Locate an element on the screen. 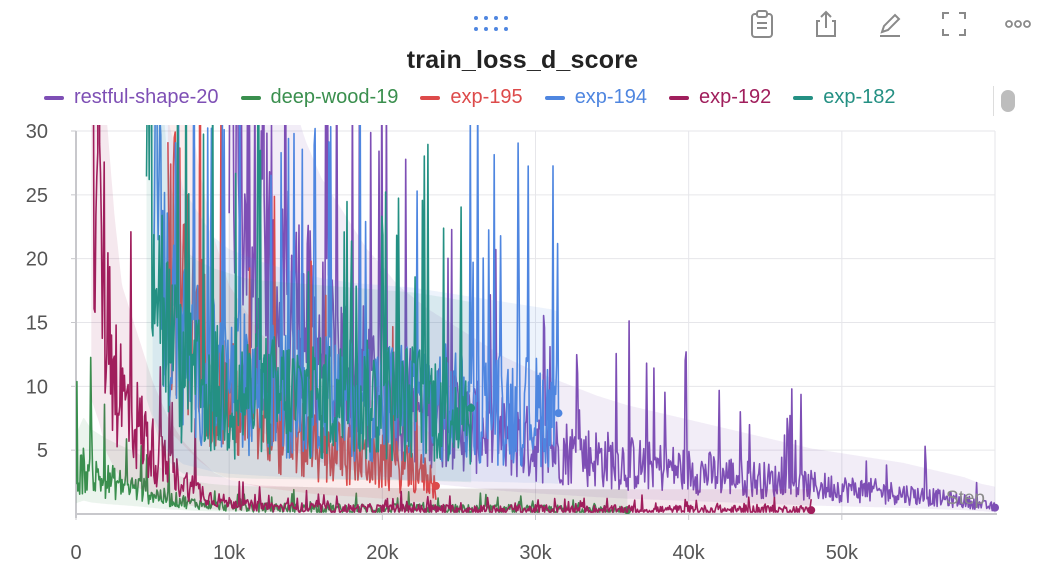 This screenshot has height=586, width=1052. x-axis-label: Step is located at coordinates (965, 498).